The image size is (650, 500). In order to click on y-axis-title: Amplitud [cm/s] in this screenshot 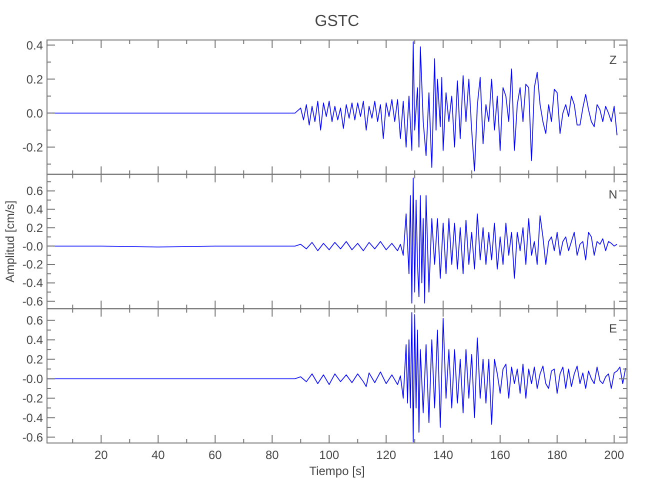, I will do `click(10, 241)`.